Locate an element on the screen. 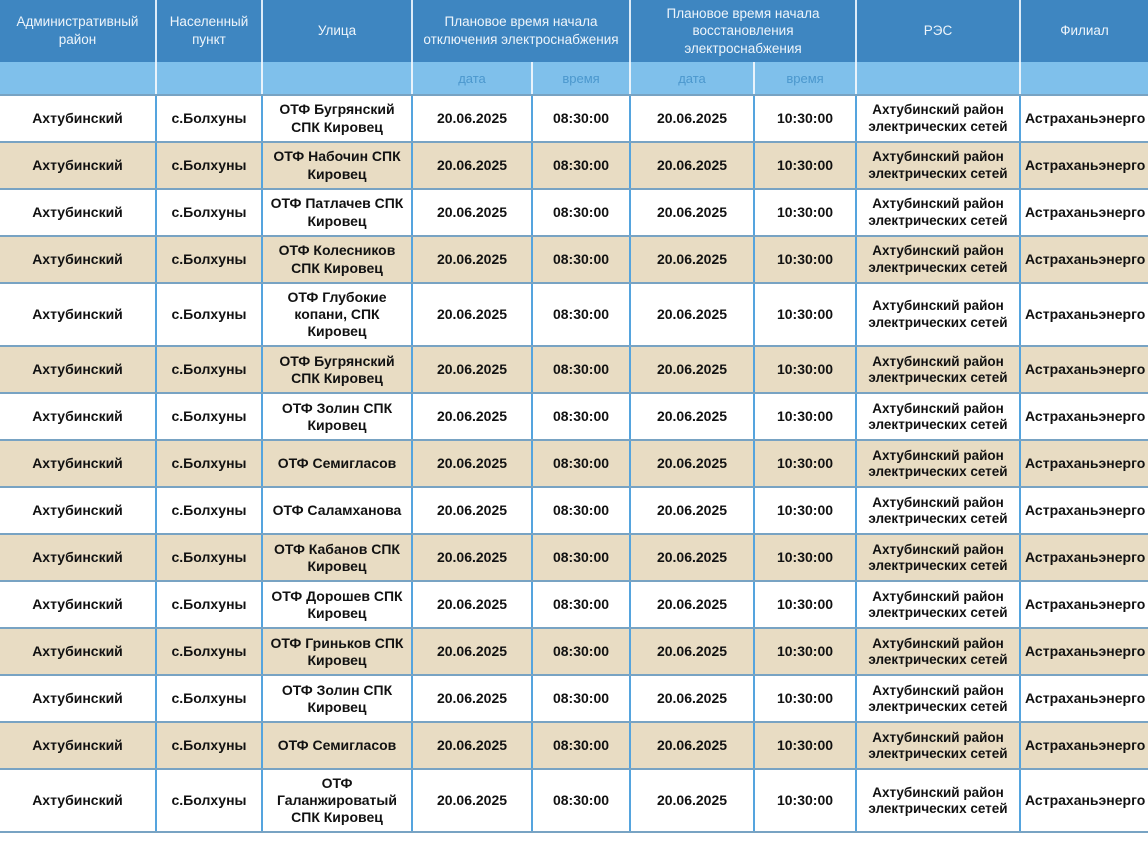  cell-street: ОТФ Дорошев СПК Кировец is located at coordinates (337, 605).